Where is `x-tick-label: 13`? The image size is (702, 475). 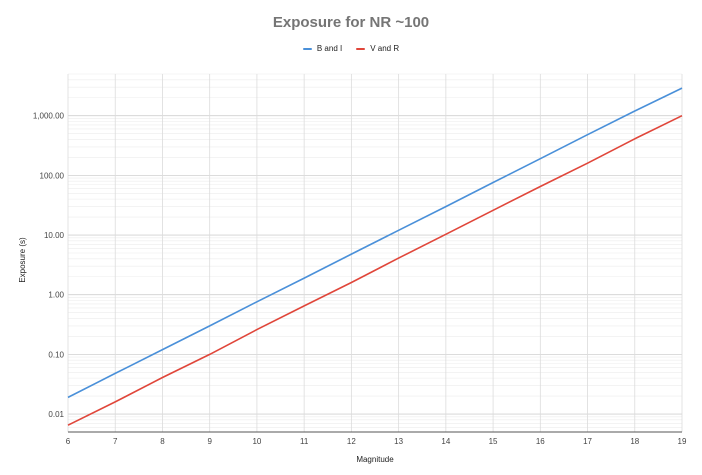
x-tick-label: 13 is located at coordinates (398, 441).